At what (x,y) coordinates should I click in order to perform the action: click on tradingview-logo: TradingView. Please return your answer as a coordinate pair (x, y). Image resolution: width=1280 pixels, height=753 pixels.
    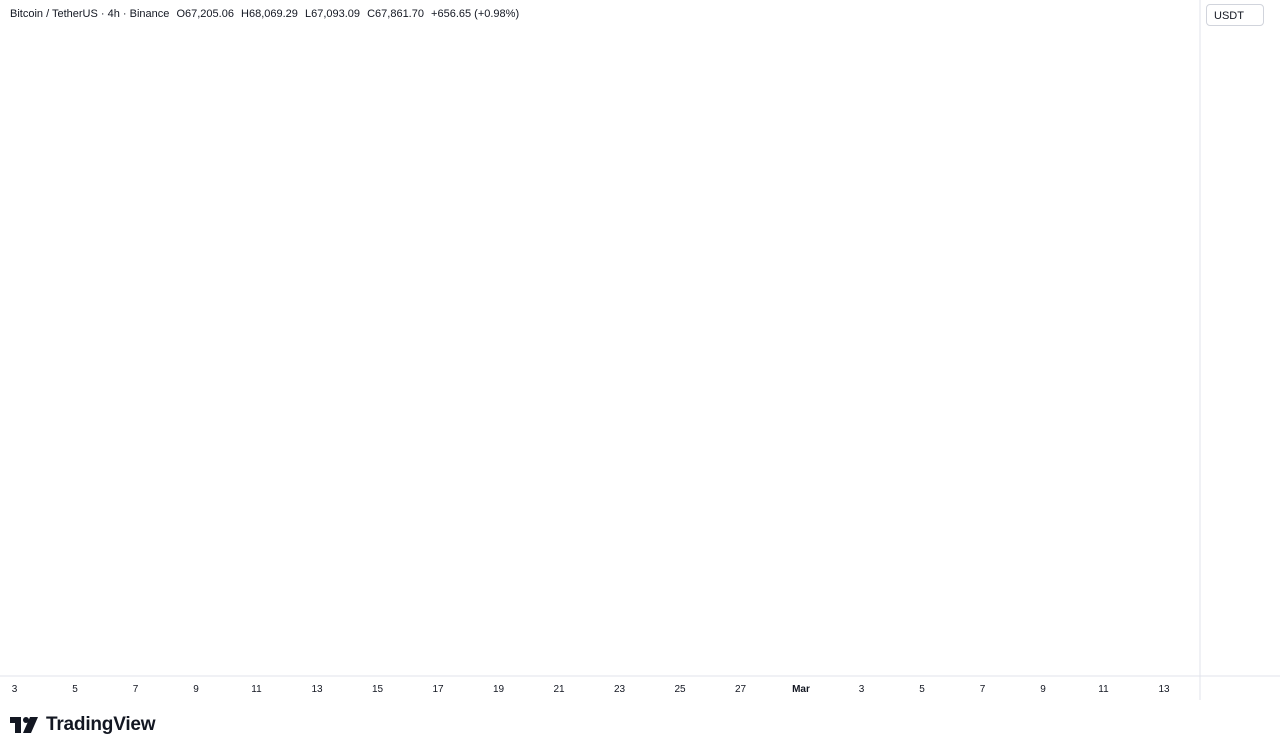
    Looking at the image, I should click on (83, 725).